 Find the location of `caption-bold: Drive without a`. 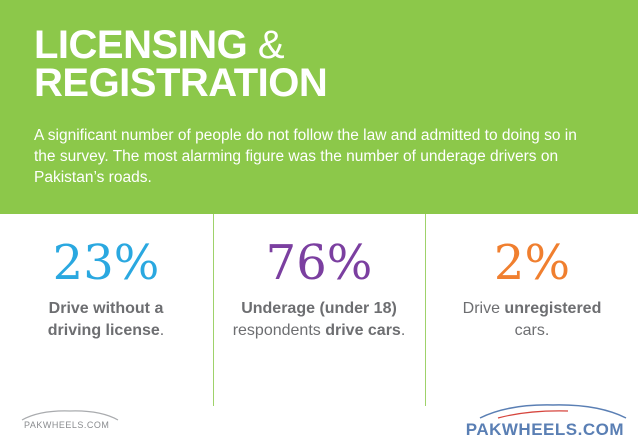

caption-bold: Drive without a is located at coordinates (106, 308).